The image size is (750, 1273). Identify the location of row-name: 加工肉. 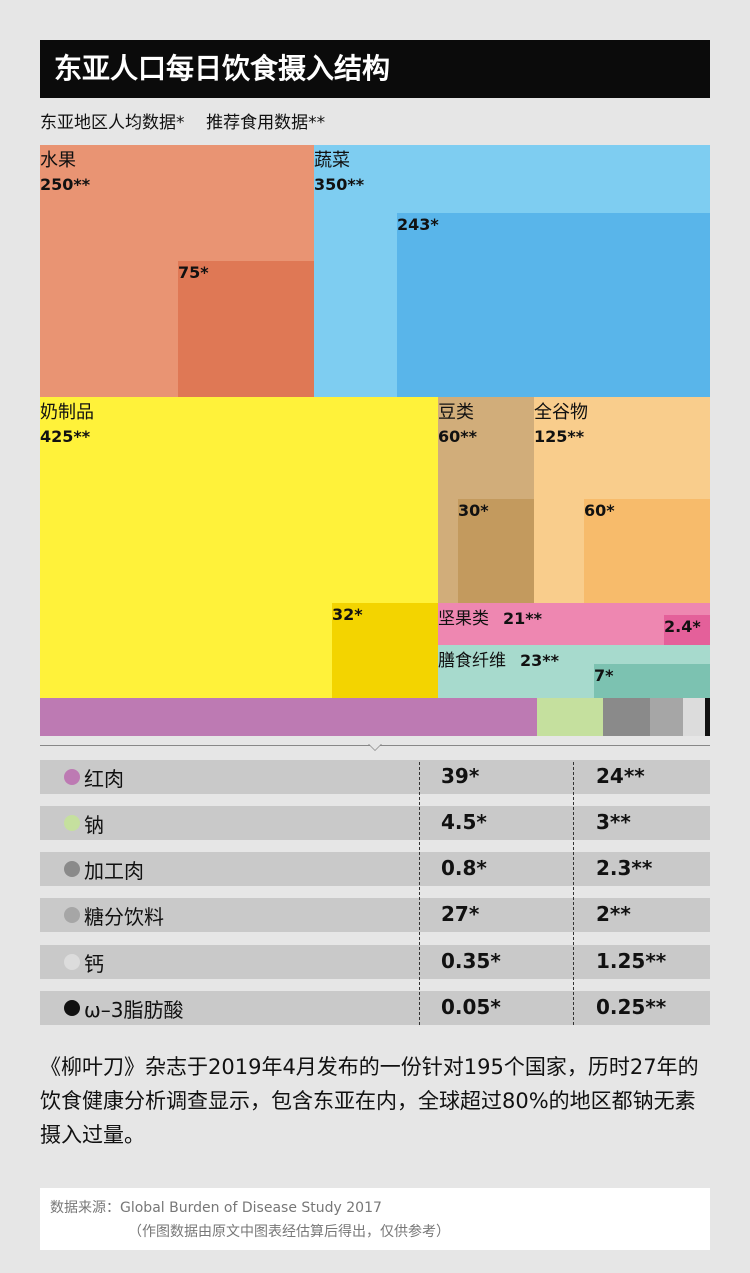
(114, 871).